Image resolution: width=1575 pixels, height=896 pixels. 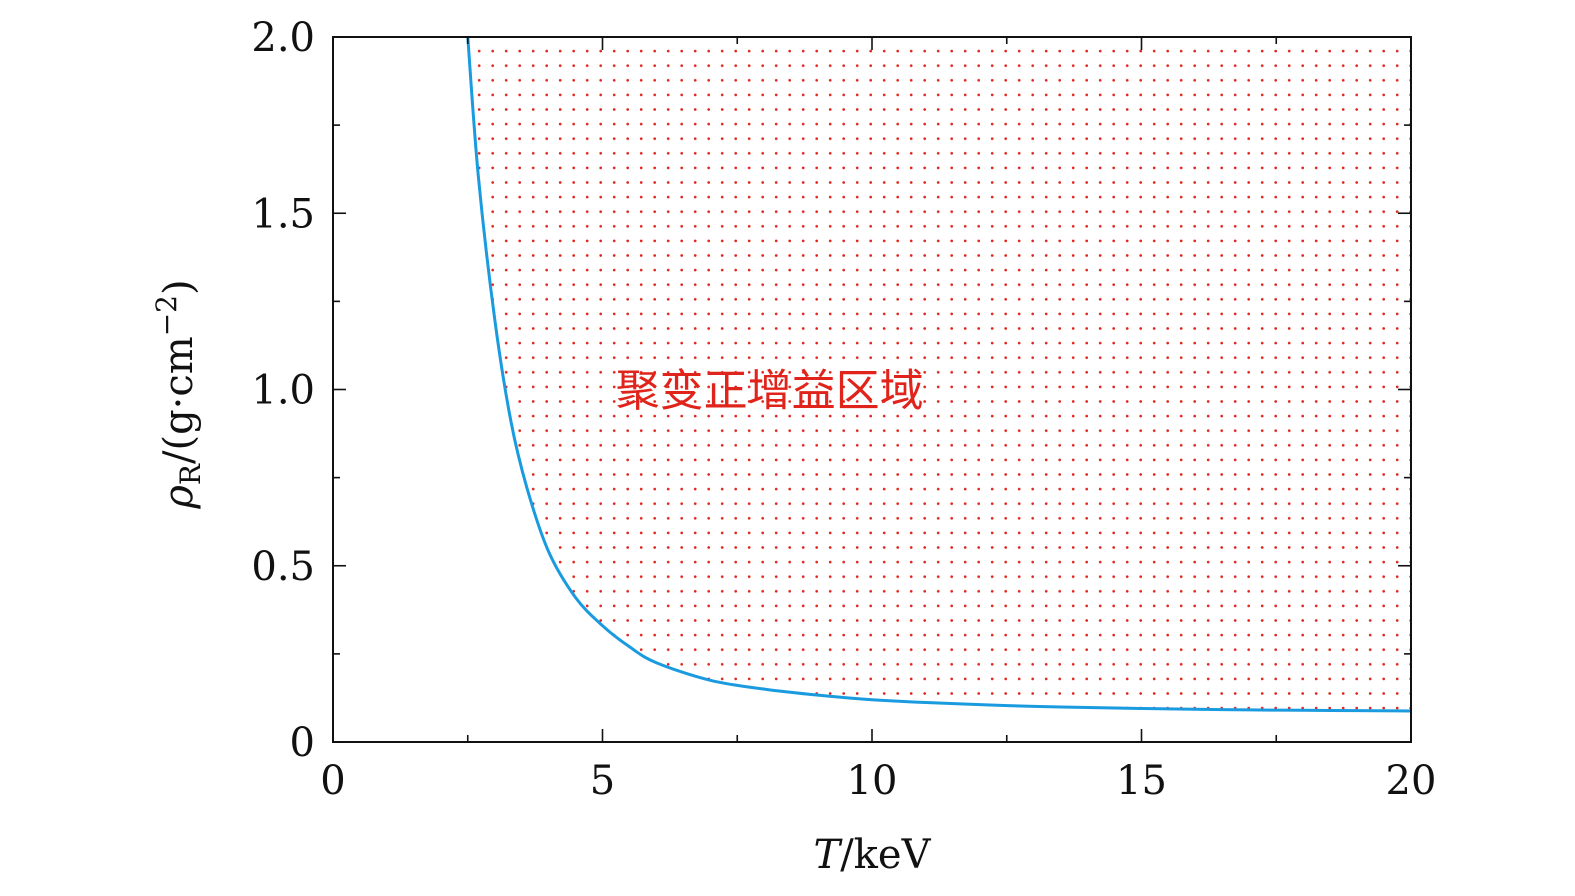 What do you see at coordinates (283, 38) in the screenshot?
I see `y-tick-label: 2.0` at bounding box center [283, 38].